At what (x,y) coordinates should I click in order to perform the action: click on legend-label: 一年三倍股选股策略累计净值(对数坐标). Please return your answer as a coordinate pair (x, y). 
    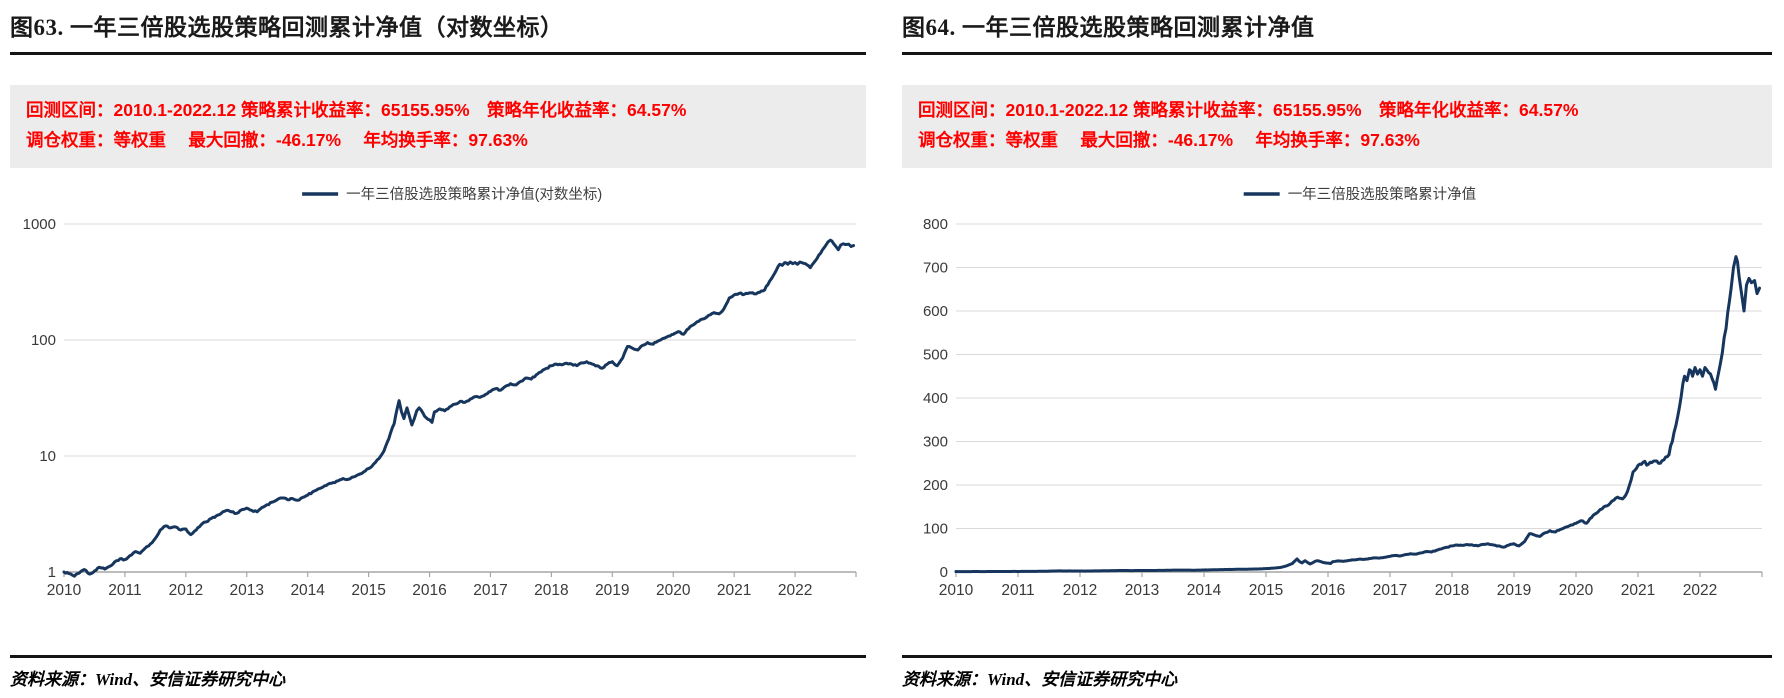
    Looking at the image, I should click on (474, 194).